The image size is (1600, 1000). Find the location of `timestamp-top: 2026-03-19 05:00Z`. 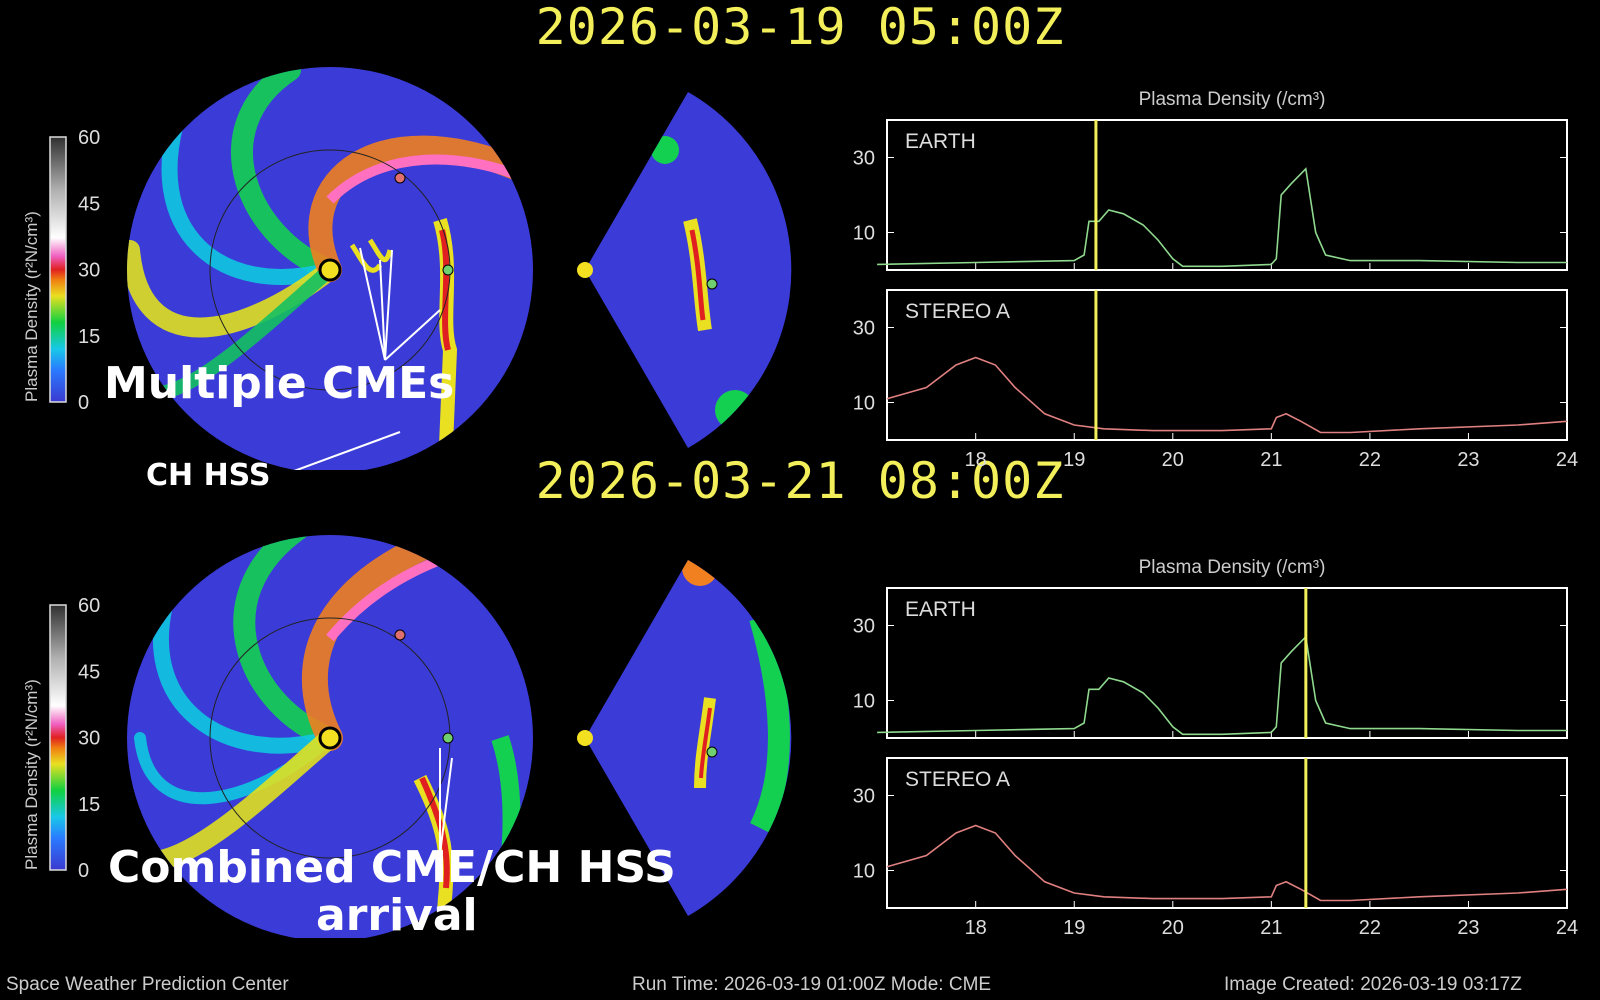

timestamp-top: 2026-03-19 05:00Z is located at coordinates (800, 28).